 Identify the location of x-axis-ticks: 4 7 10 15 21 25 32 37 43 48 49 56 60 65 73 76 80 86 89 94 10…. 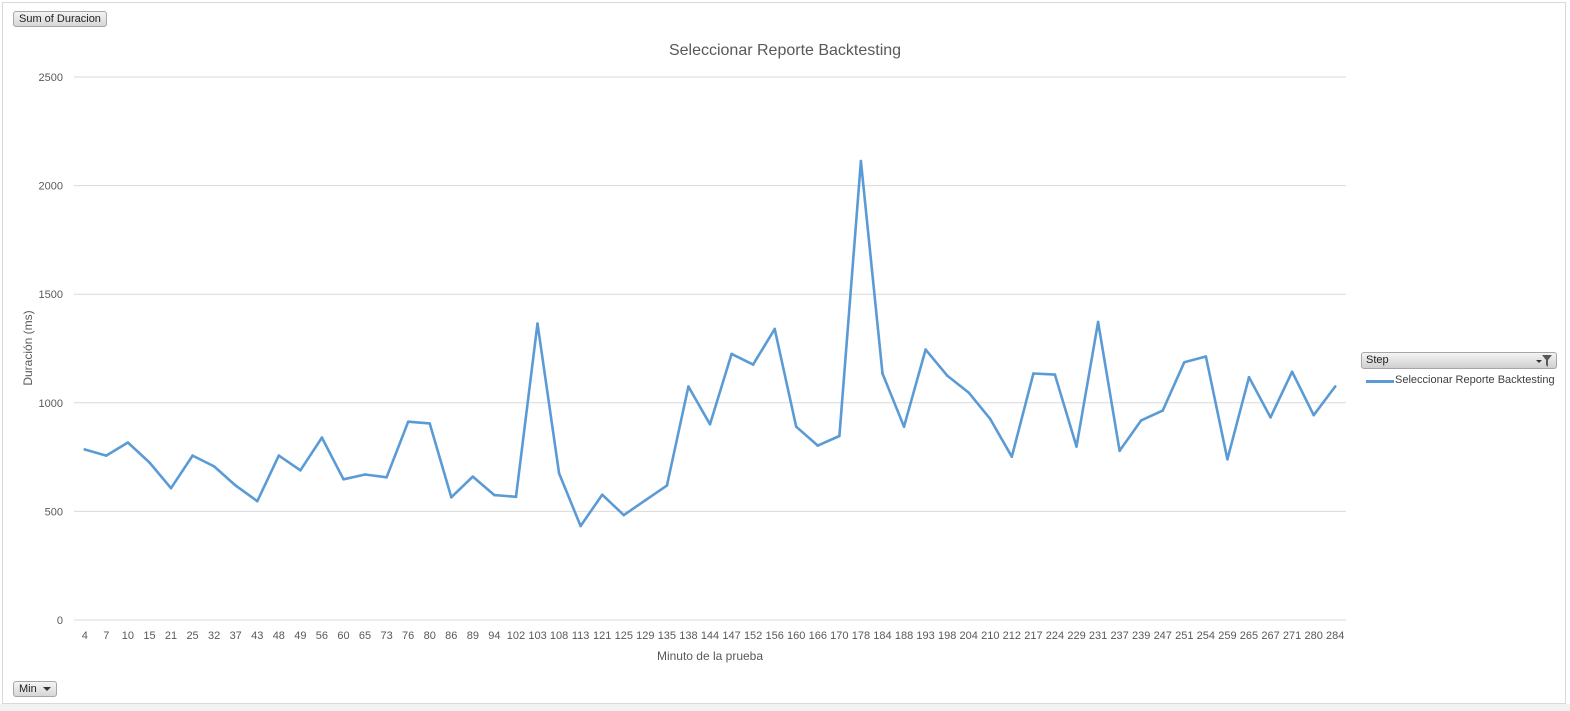
(713, 636).